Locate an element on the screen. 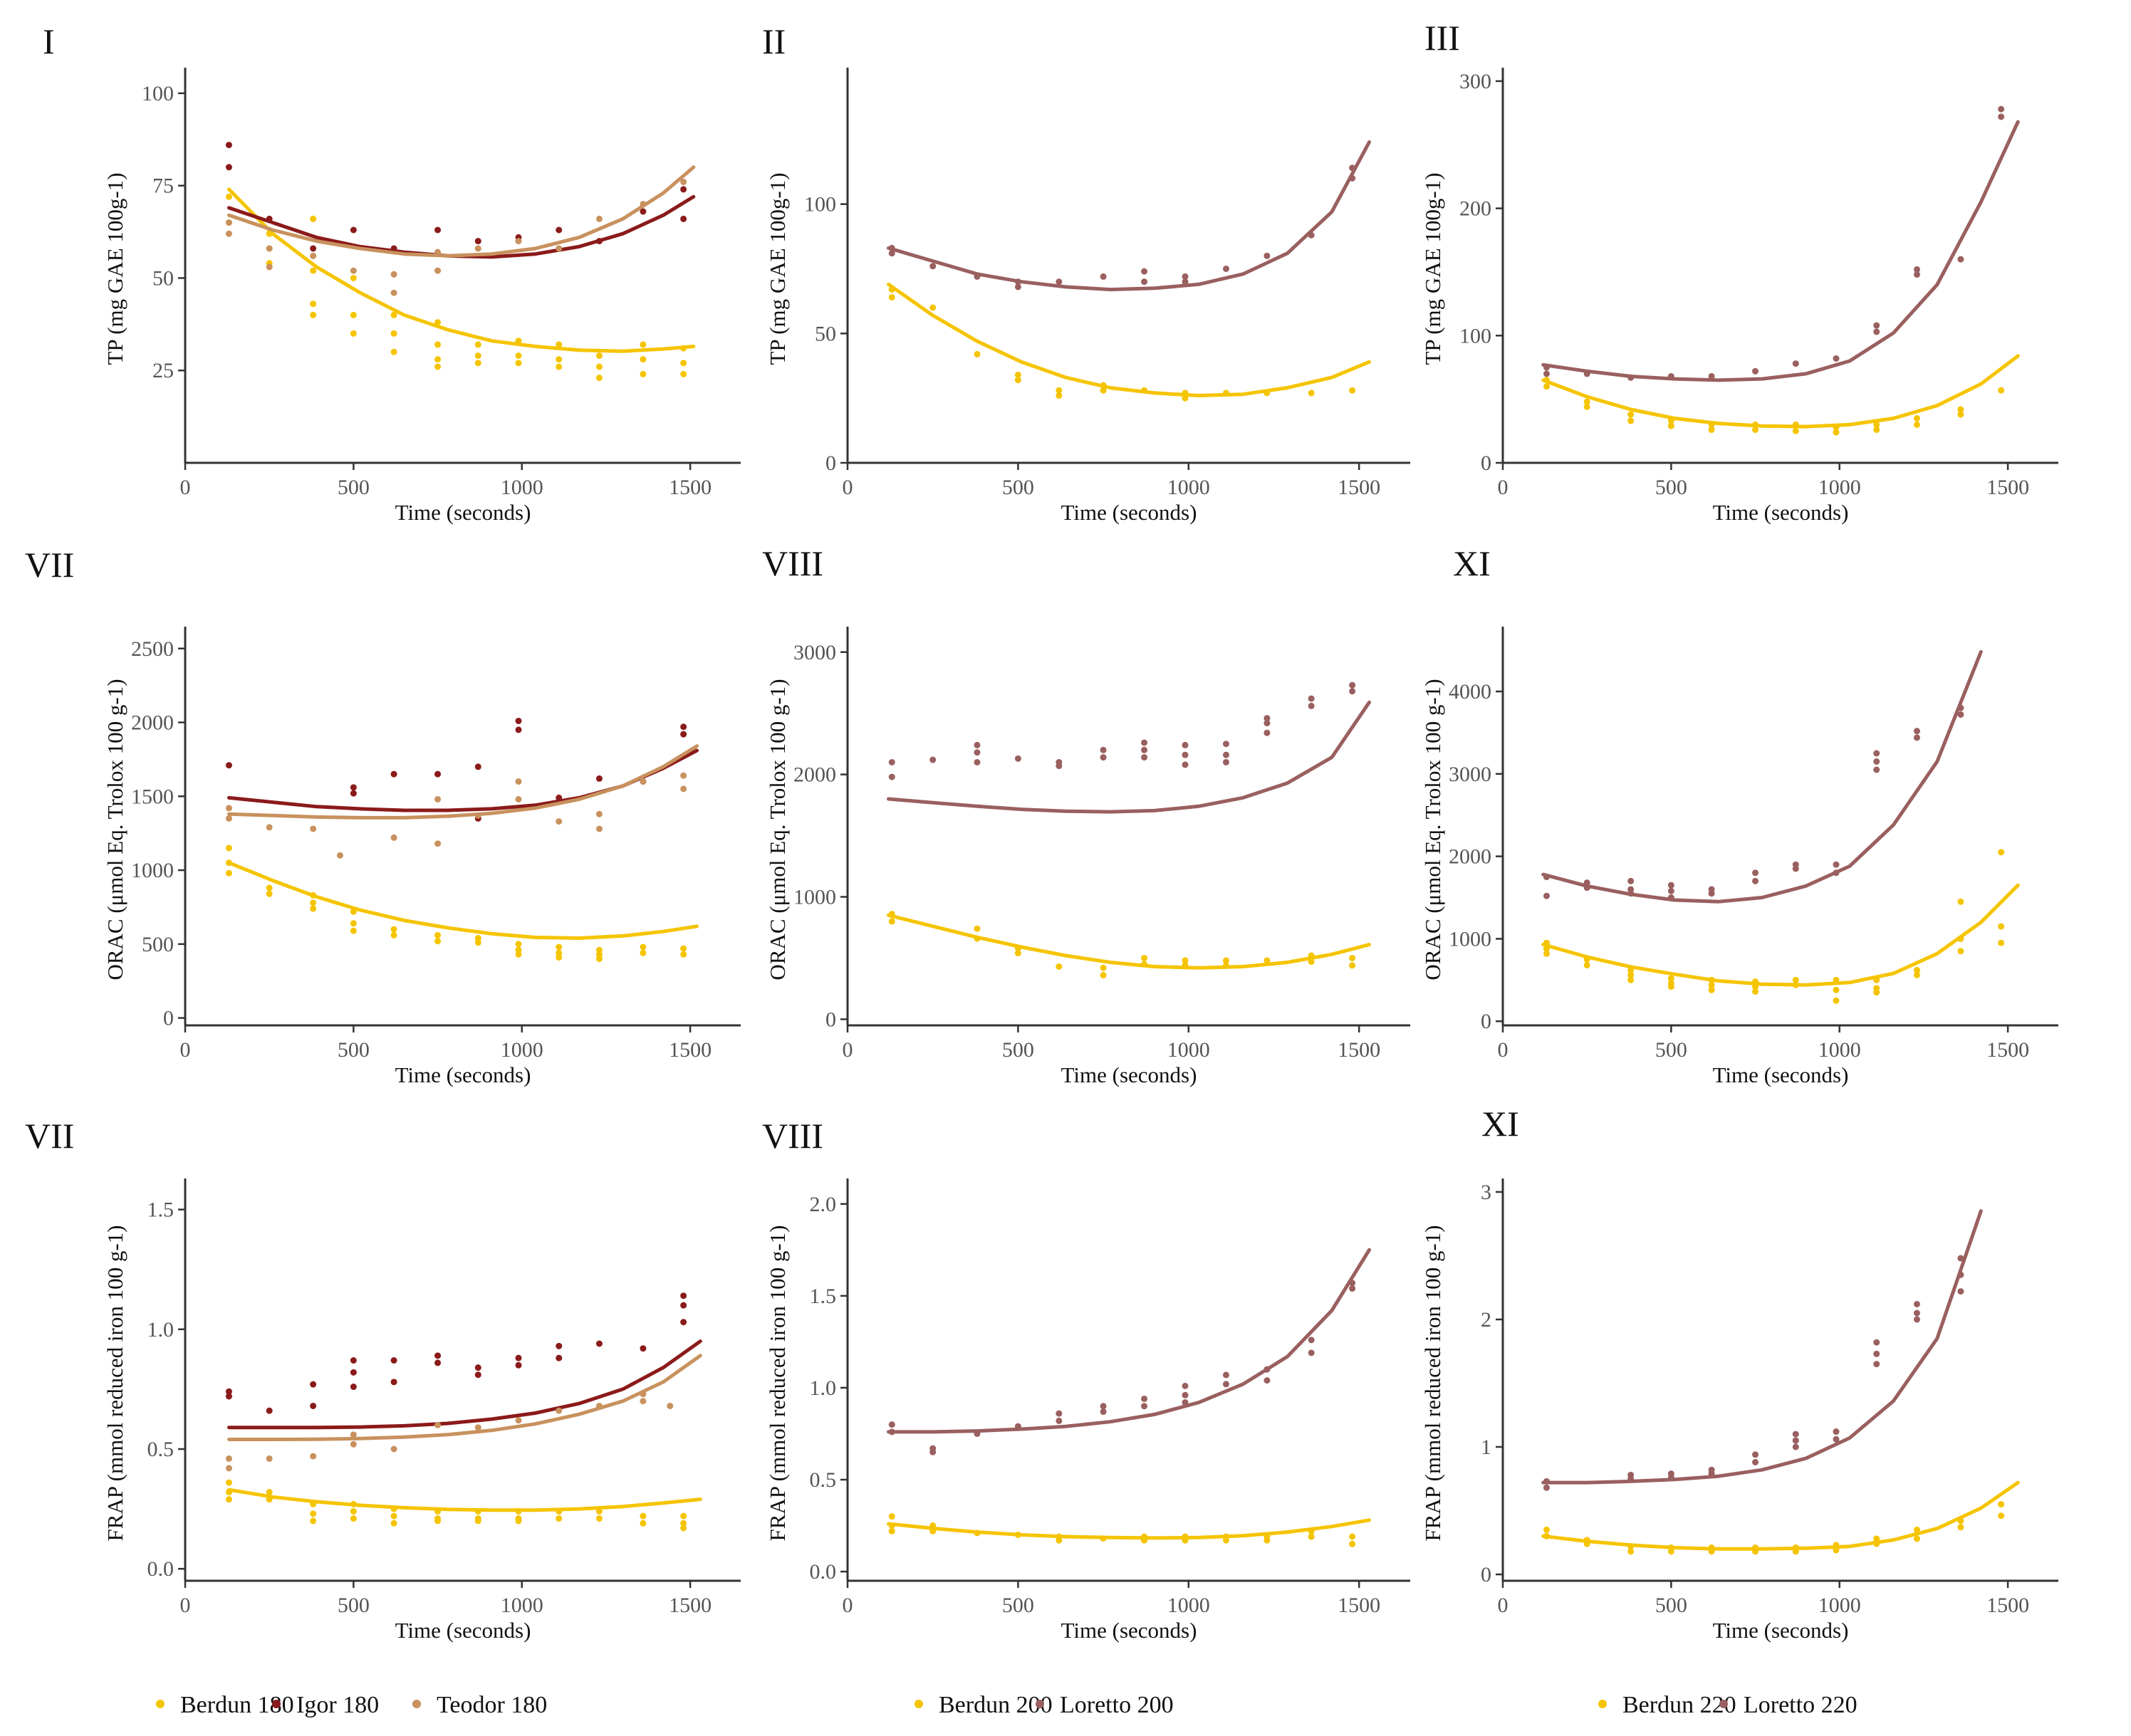 This screenshot has width=2131, height=1736. y-tick-label: 1.5 is located at coordinates (823, 1296).